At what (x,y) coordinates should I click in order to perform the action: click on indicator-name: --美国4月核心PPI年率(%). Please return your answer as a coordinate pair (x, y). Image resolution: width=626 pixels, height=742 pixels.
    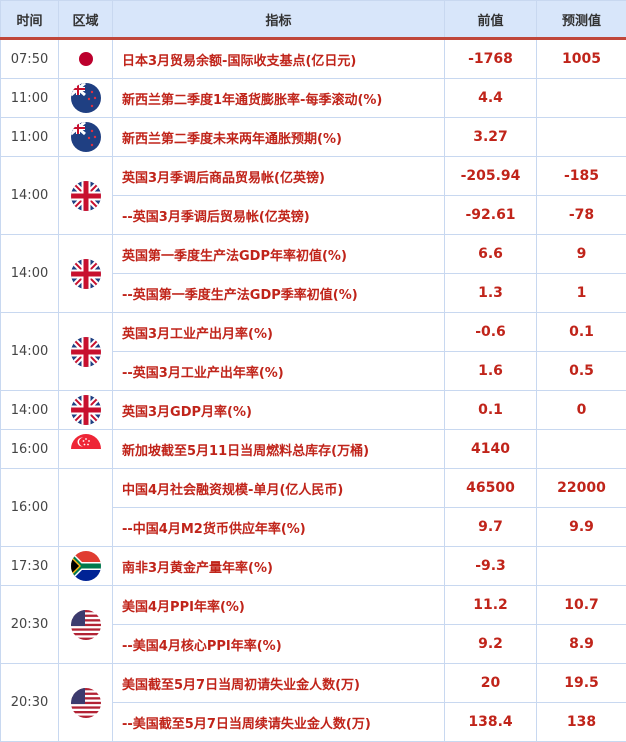
    Looking at the image, I should click on (278, 644).